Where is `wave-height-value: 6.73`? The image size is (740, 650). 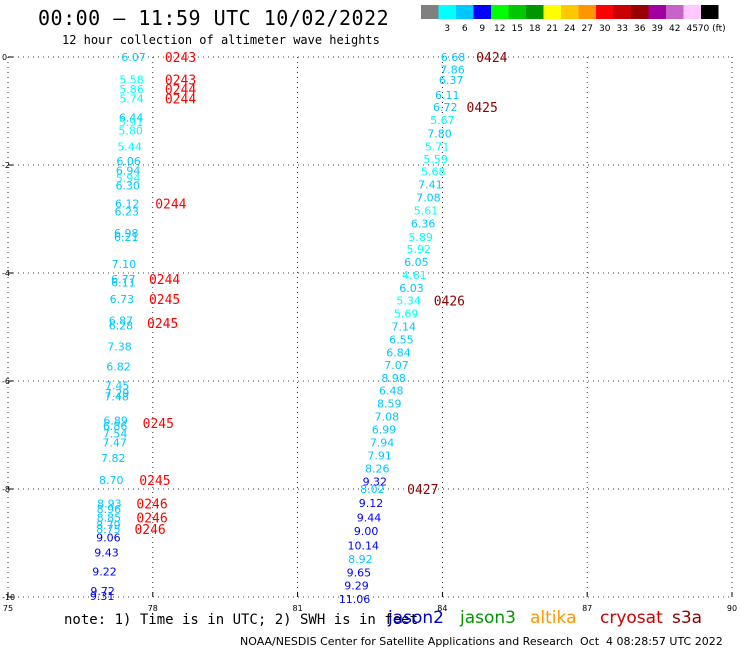
wave-height-value: 6.73 is located at coordinates (122, 299).